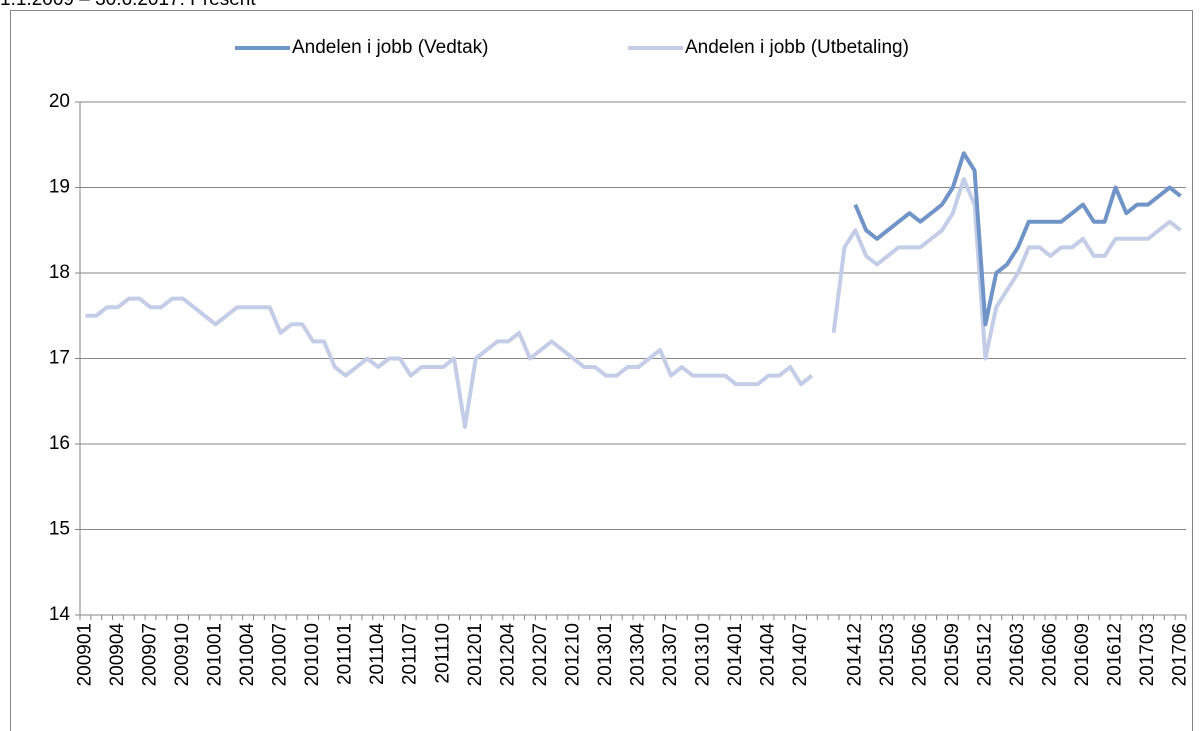 This screenshot has height=731, width=1203. I want to click on x-tick-label: 201110, so click(442, 653).